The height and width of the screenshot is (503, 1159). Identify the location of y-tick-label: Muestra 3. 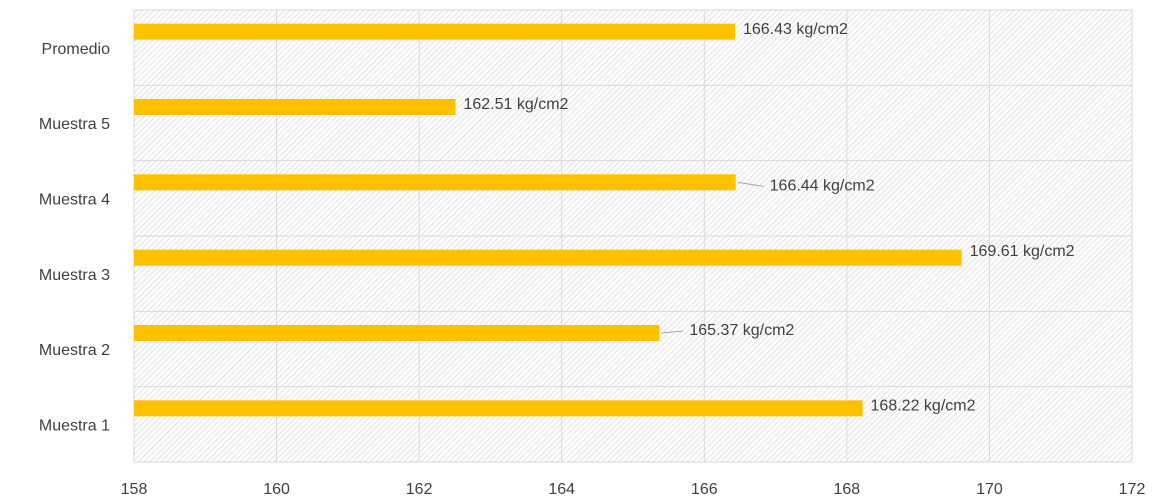
(74, 275).